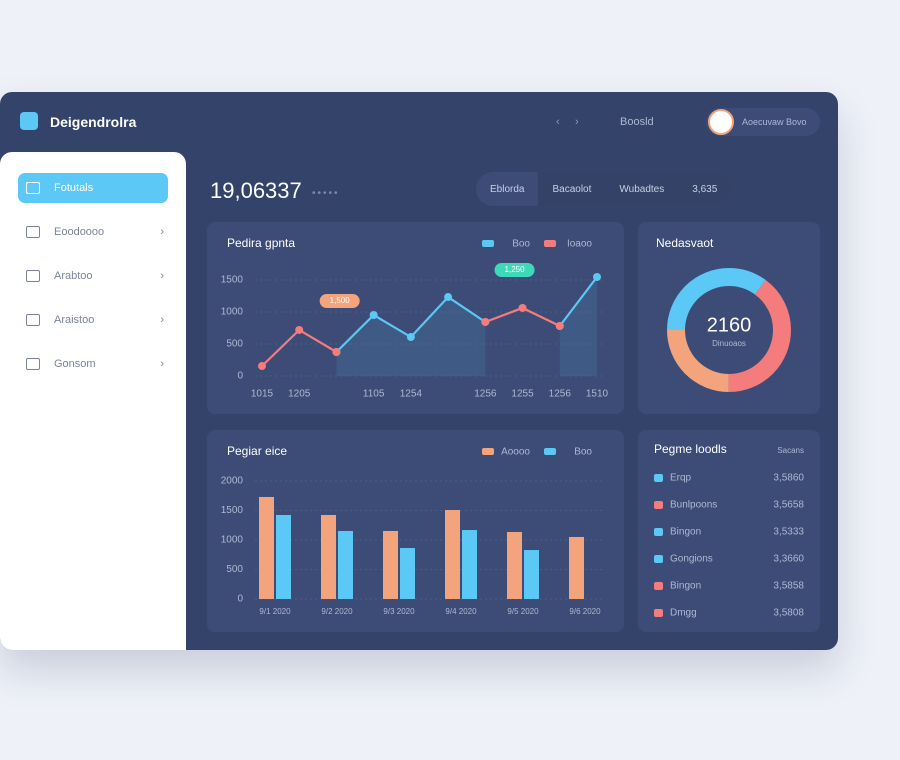  What do you see at coordinates (790, 450) in the screenshot?
I see `list-link: Sacans` at bounding box center [790, 450].